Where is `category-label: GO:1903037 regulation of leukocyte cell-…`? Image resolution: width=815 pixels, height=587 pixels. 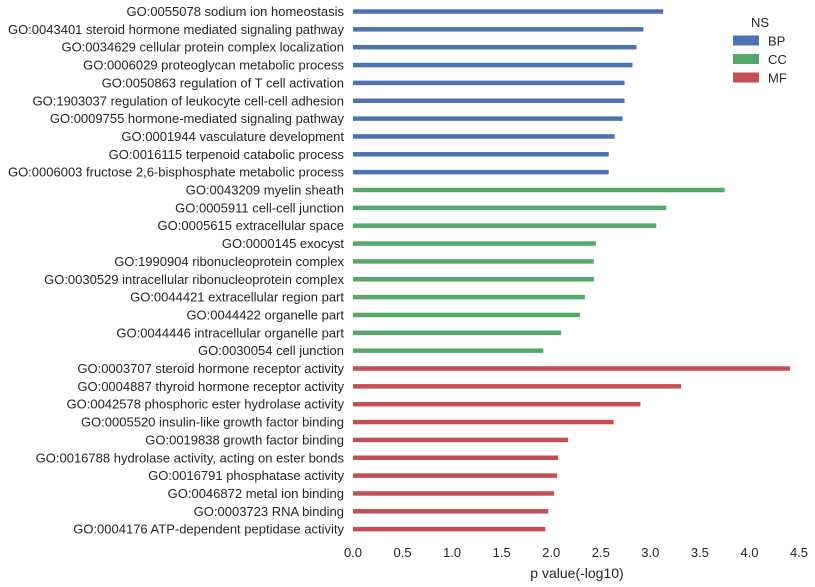 category-label: GO:1903037 regulation of leukocyte cell-… is located at coordinates (188, 100).